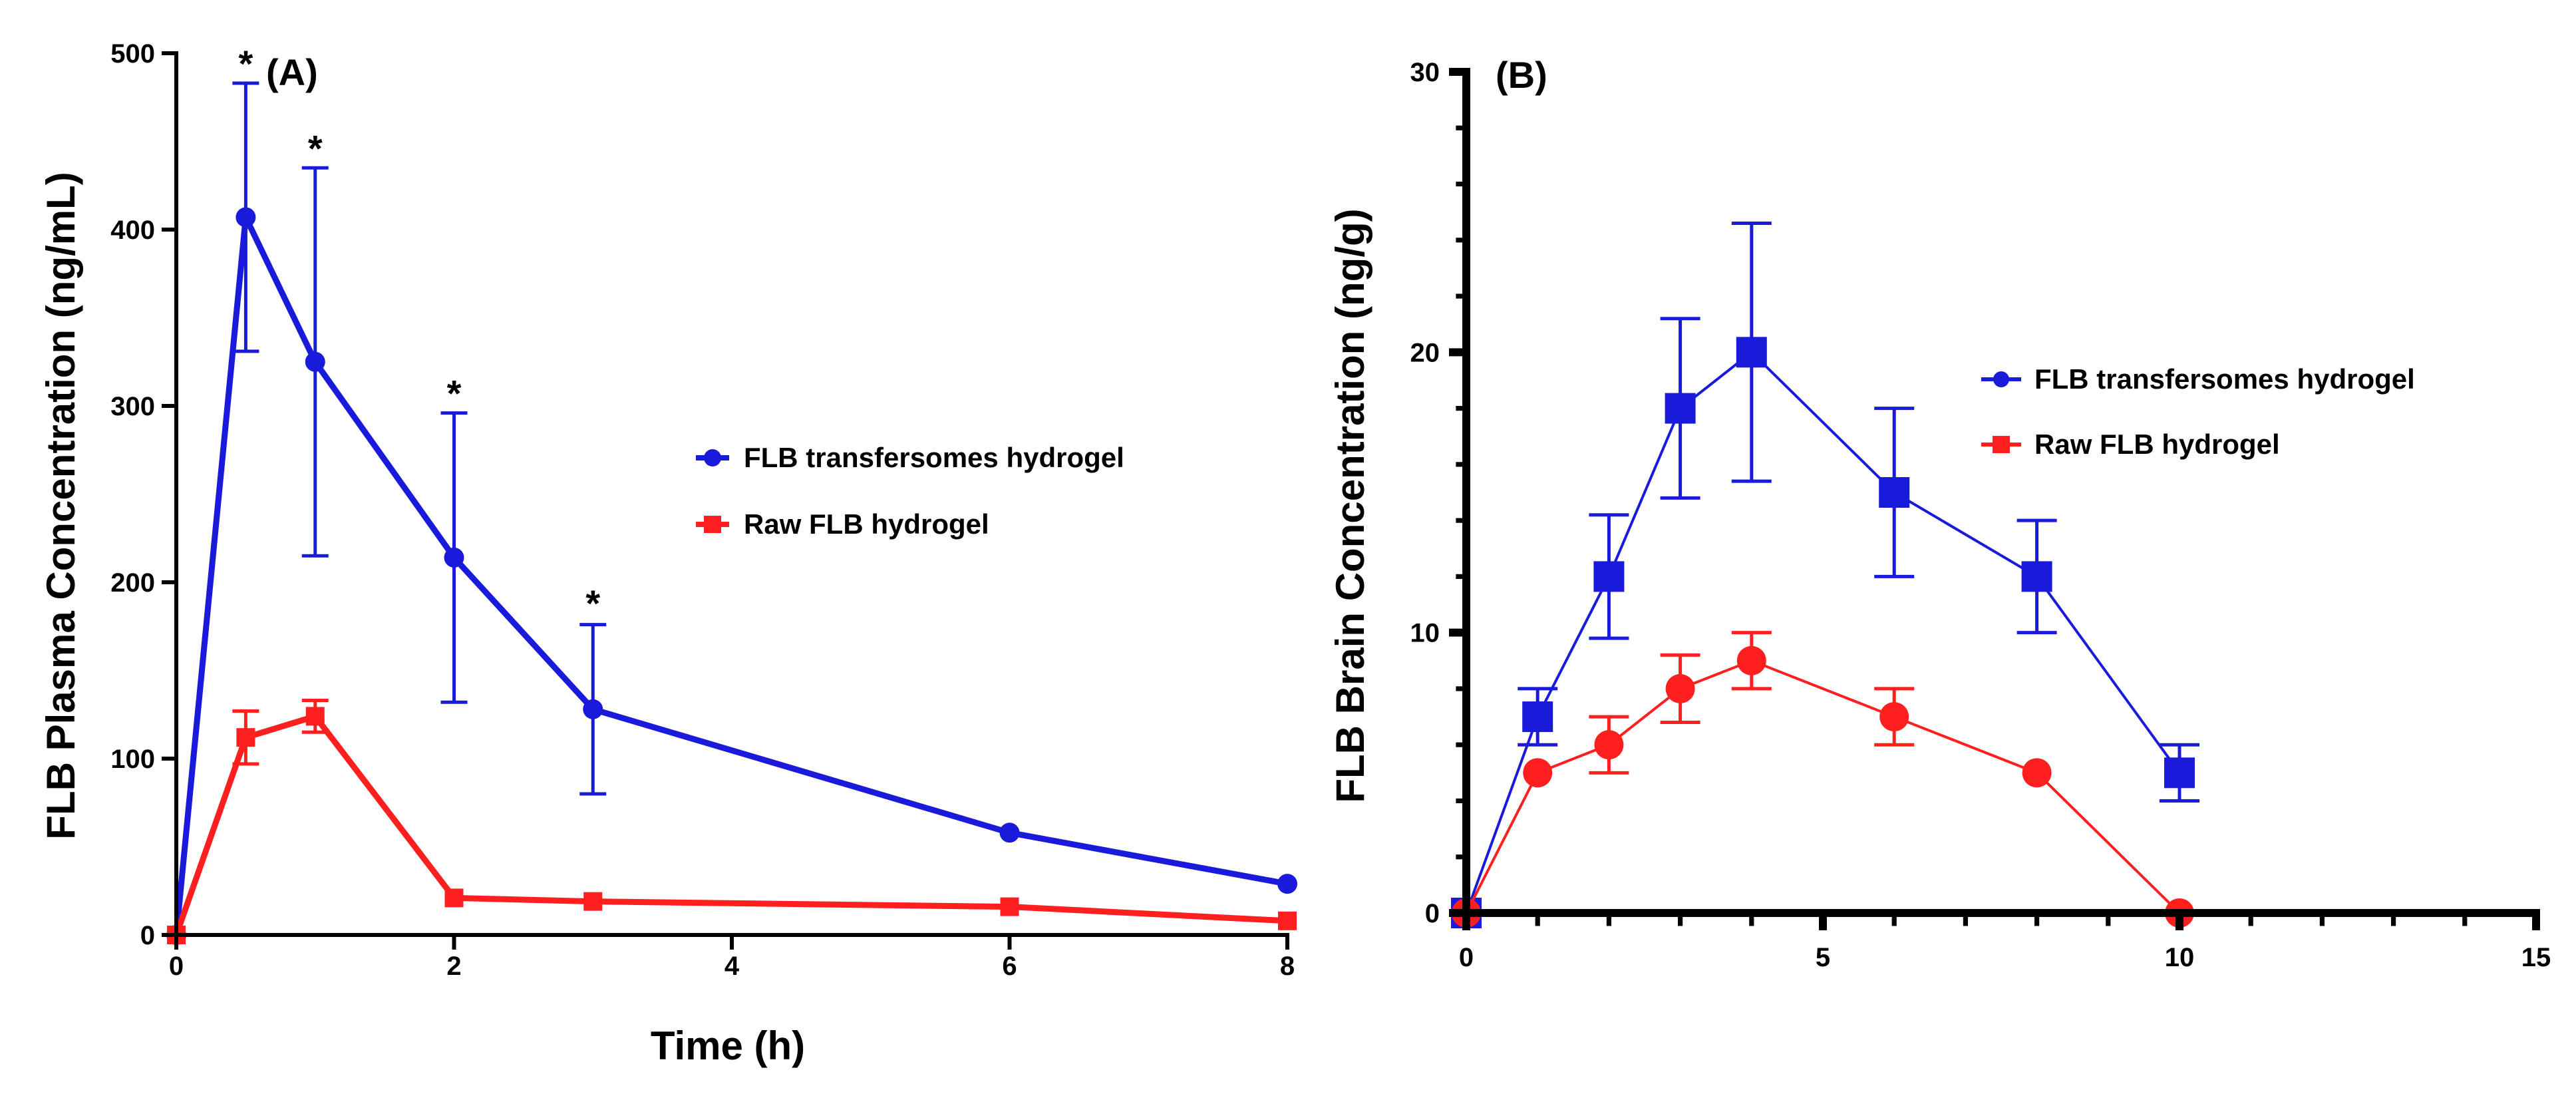  What do you see at coordinates (1425, 72) in the screenshot?
I see `y-tick-label: 30` at bounding box center [1425, 72].